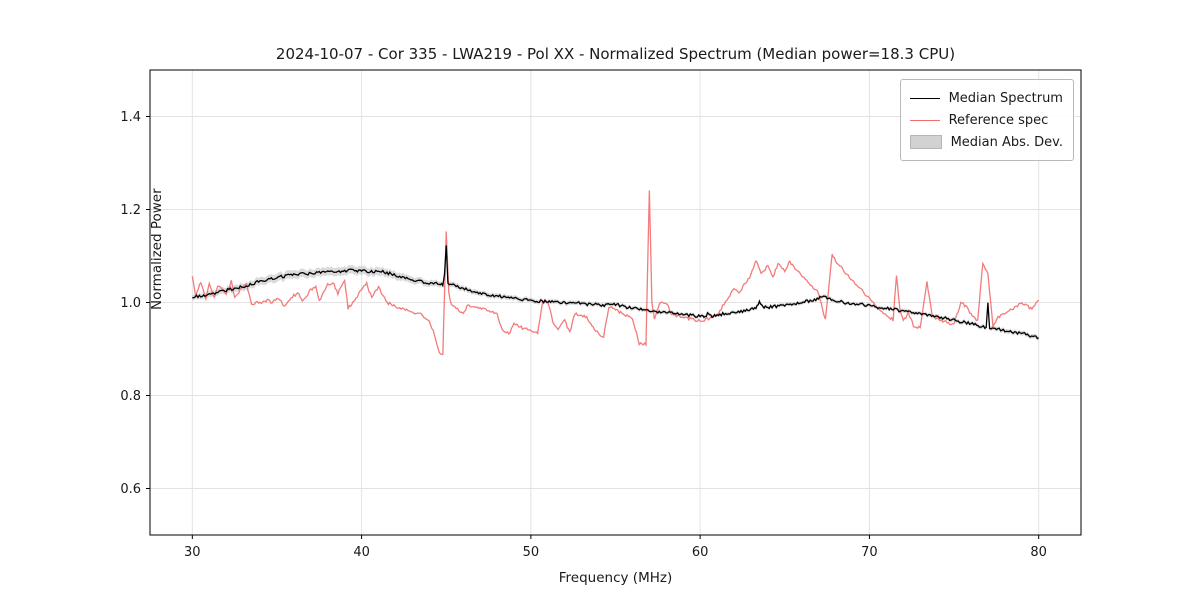 This screenshot has height=600, width=1200. I want to click on x-tick-label: 60, so click(700, 552).